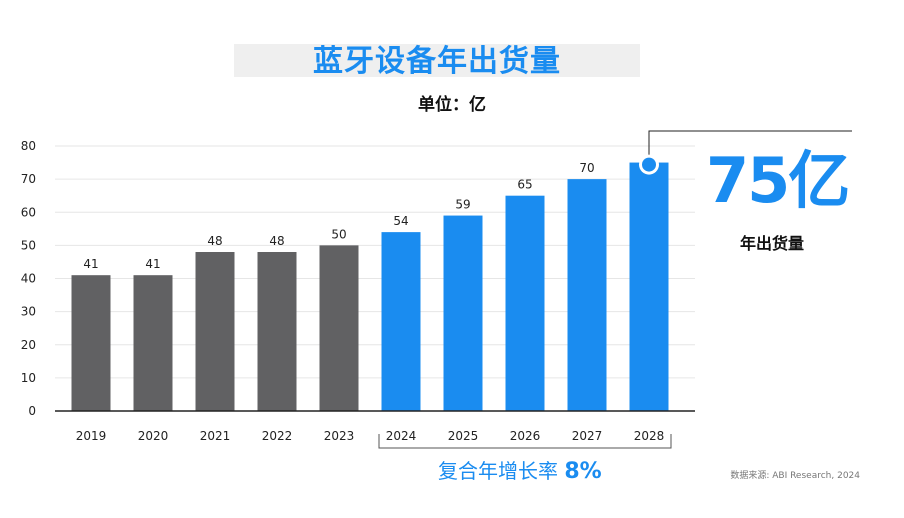 This screenshot has height=518, width=904. I want to click on y-tick-label: 60, so click(28, 212).